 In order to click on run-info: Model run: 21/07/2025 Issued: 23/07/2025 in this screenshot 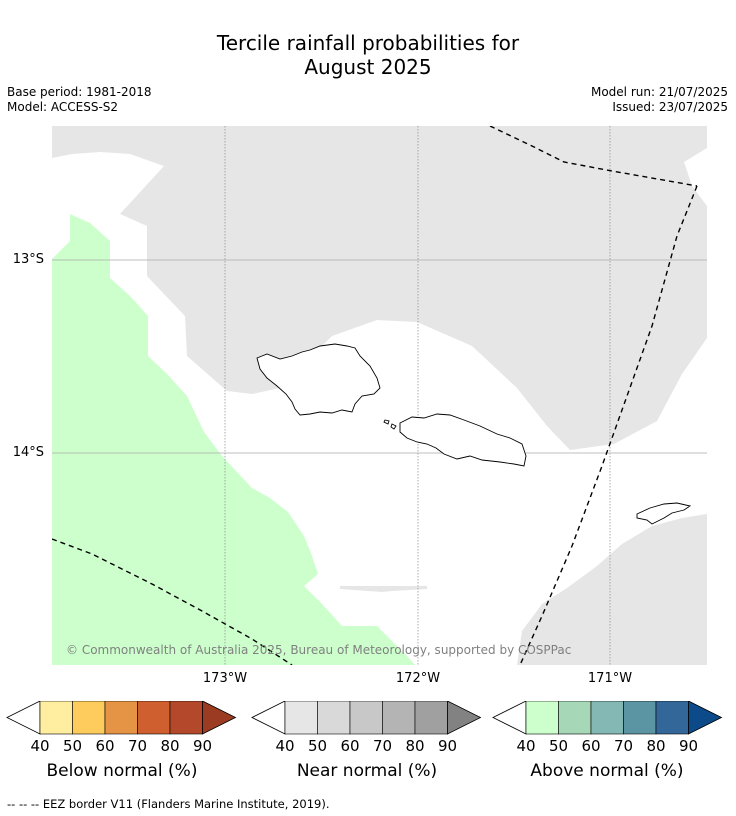, I will do `click(659, 100)`.